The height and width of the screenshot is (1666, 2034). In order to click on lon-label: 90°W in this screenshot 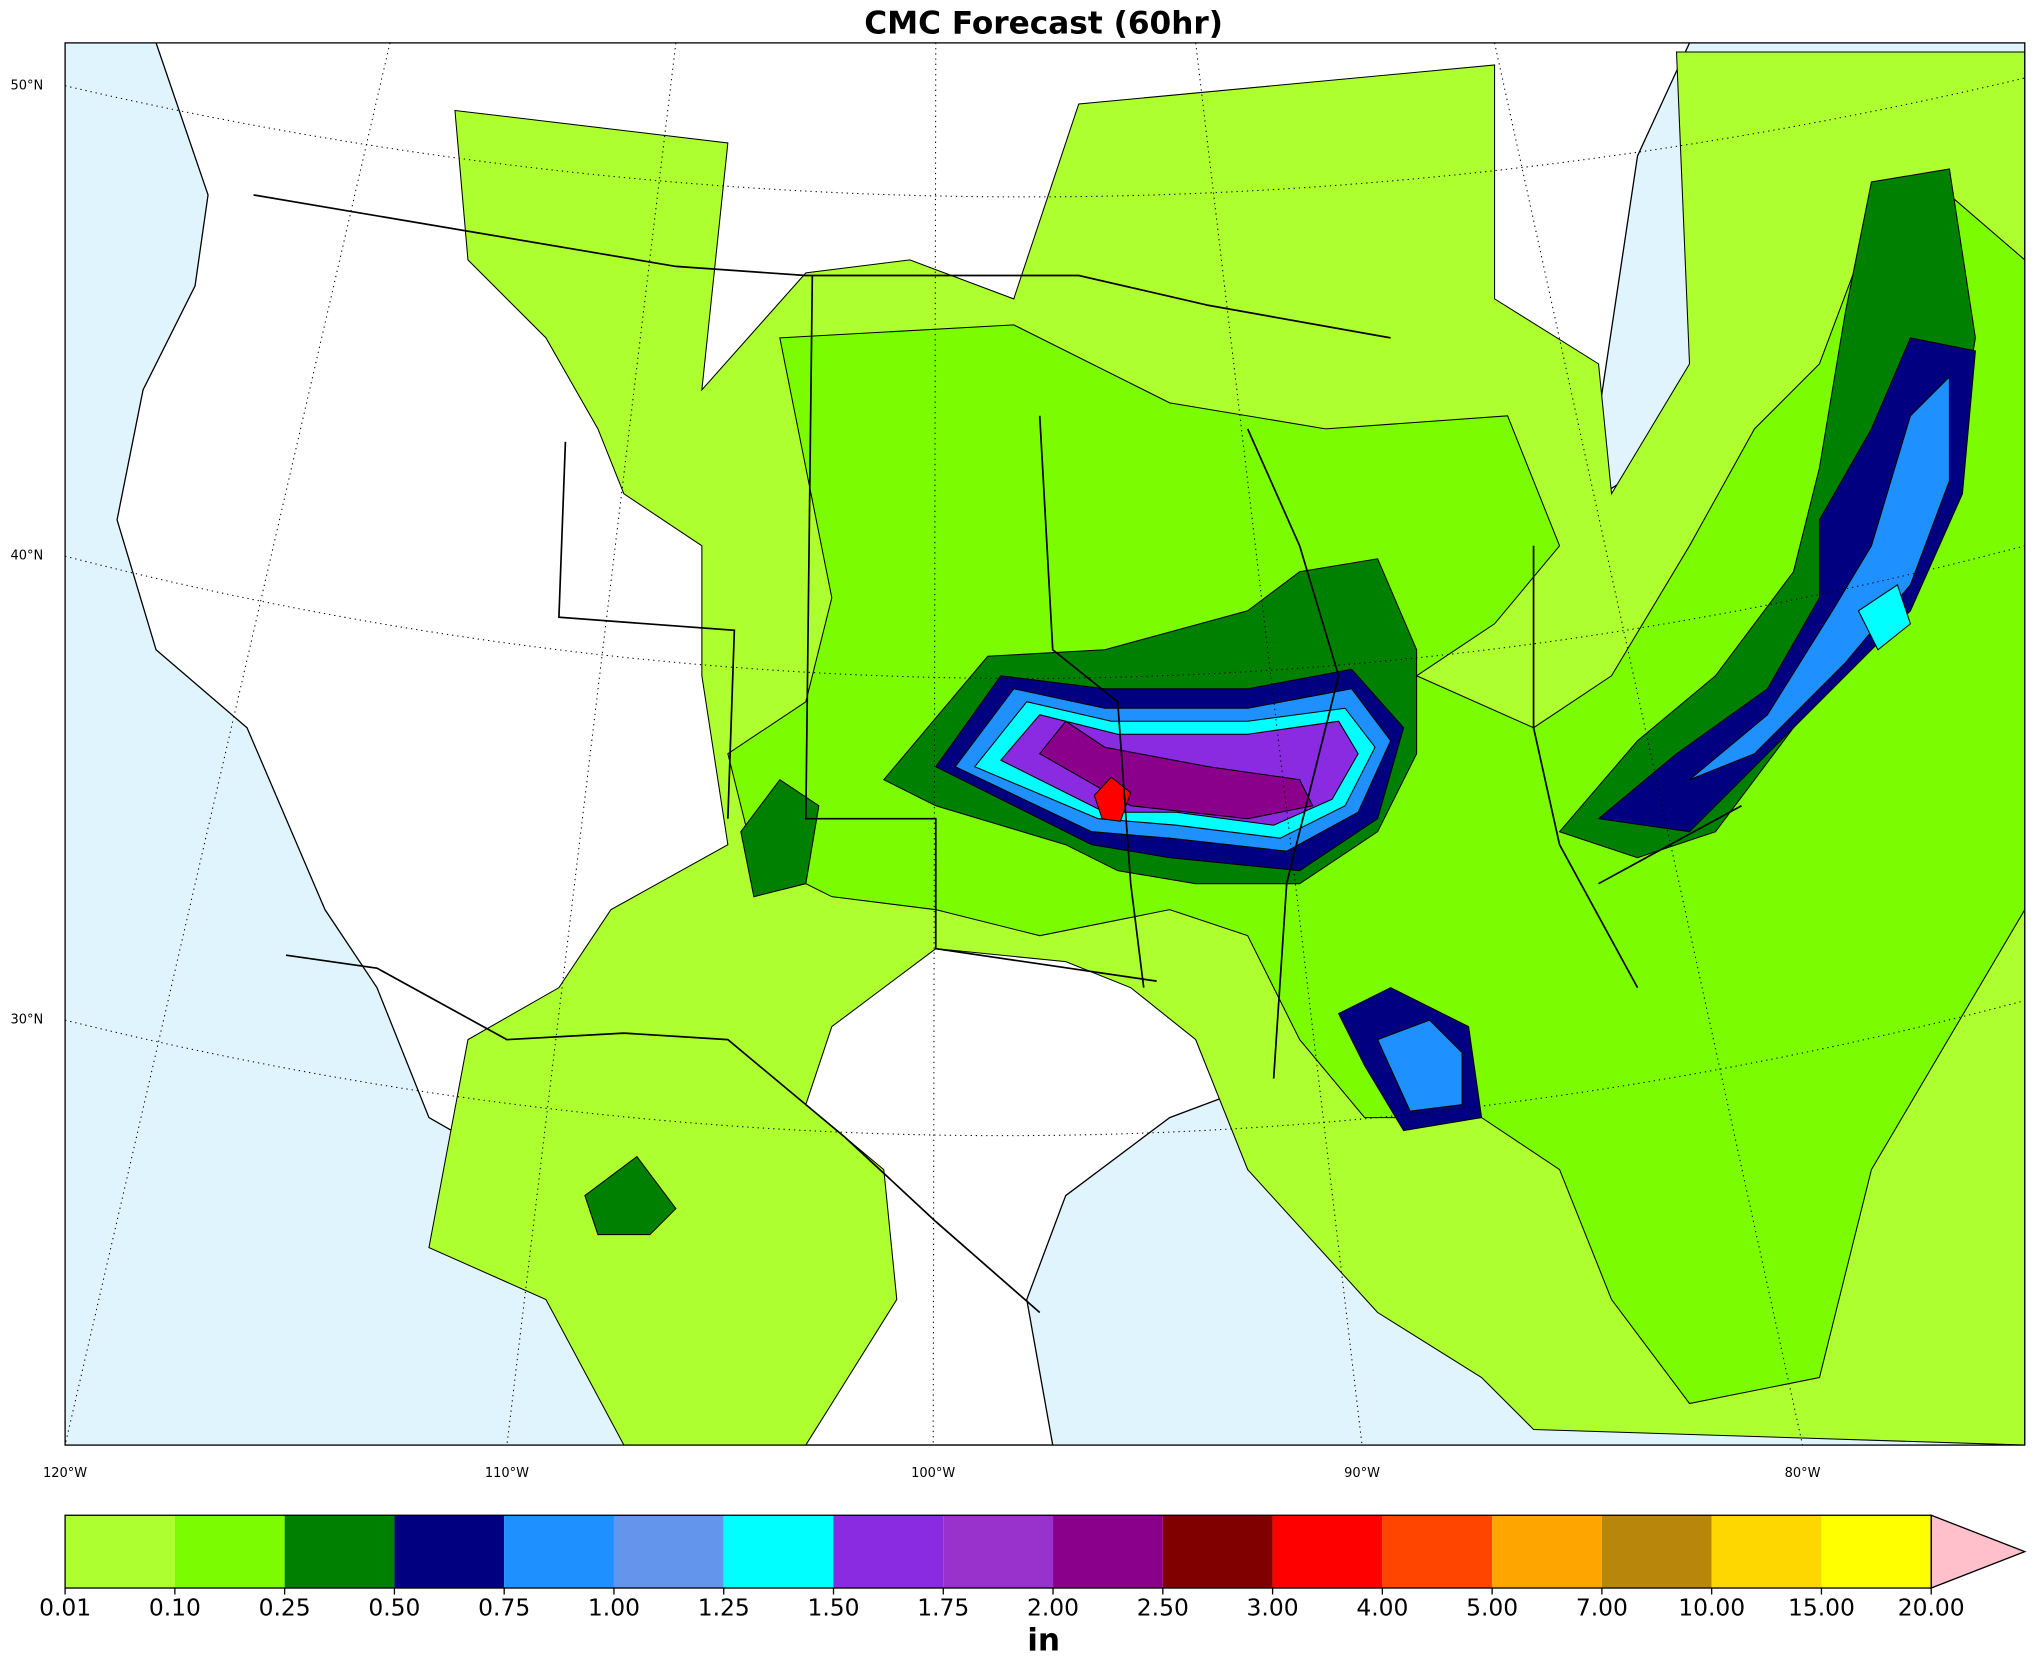, I will do `click(1362, 1473)`.